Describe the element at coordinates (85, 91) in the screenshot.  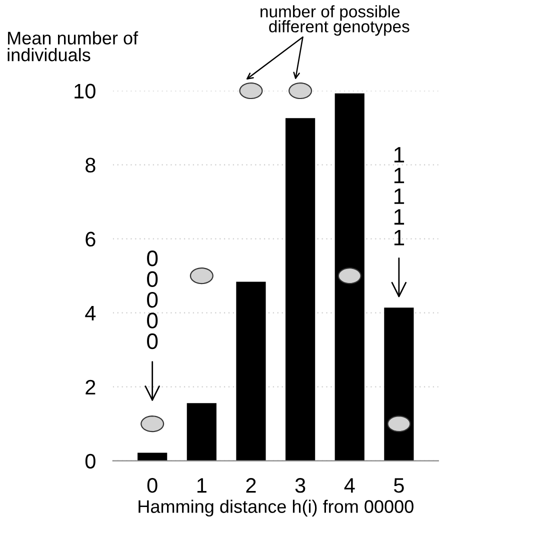
I see `y-tick-label: 10` at that location.